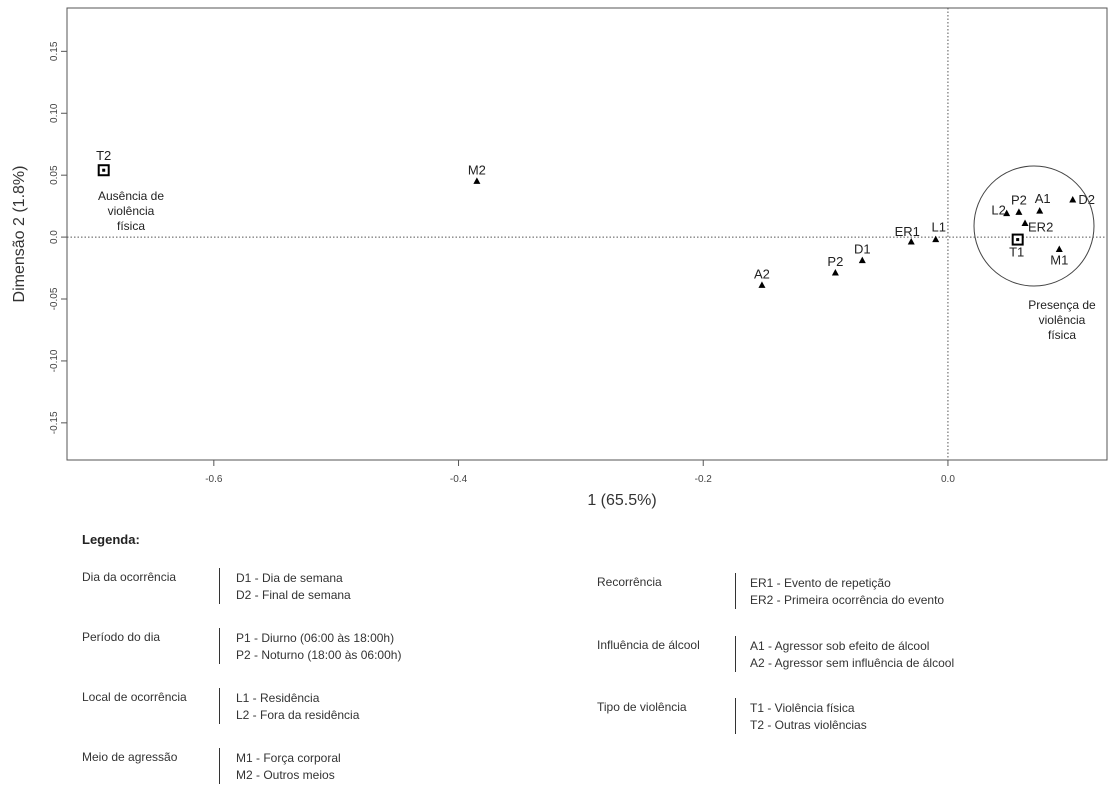 The image size is (1109, 793). I want to click on x-tick-label: 0.0, so click(948, 479).